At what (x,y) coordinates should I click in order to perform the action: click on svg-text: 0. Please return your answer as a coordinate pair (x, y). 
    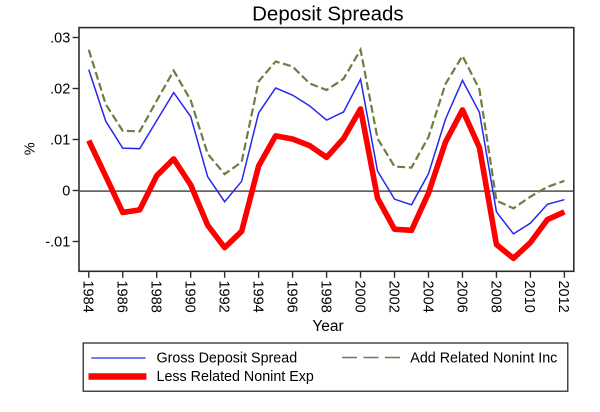
    Looking at the image, I should click on (66, 192).